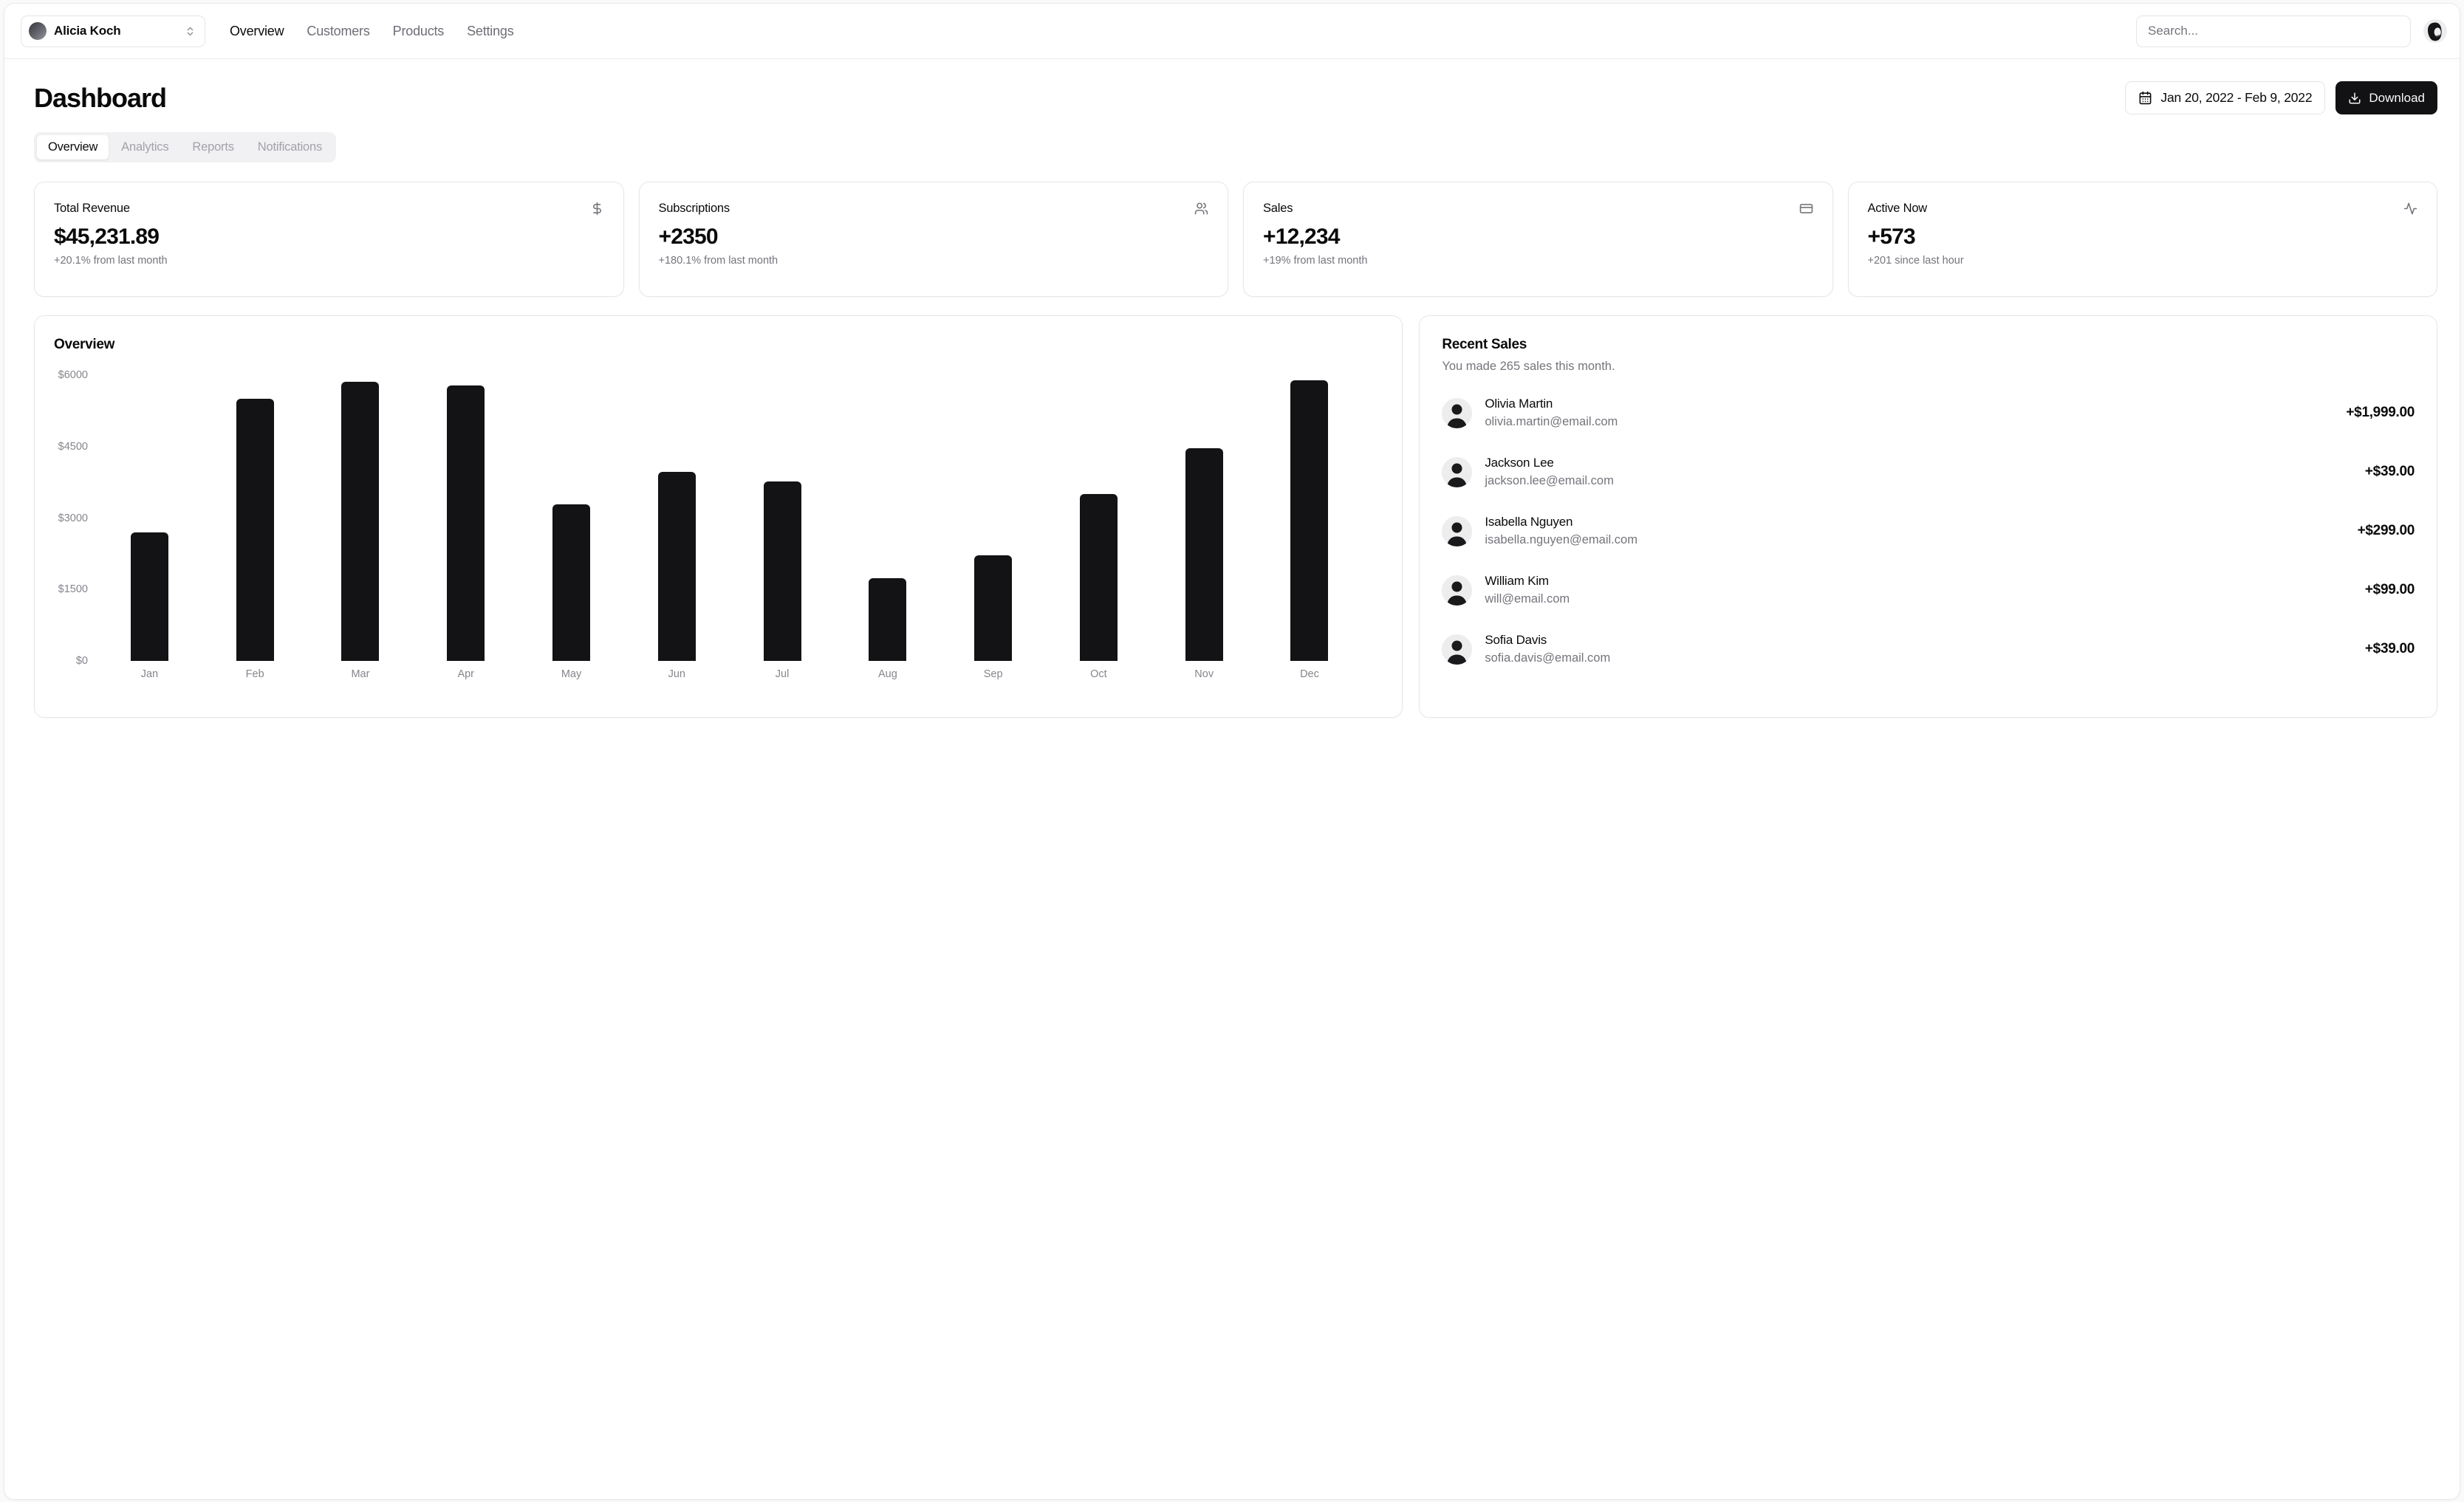  Describe the element at coordinates (149, 518) in the screenshot. I see `bar-column-jan` at that location.